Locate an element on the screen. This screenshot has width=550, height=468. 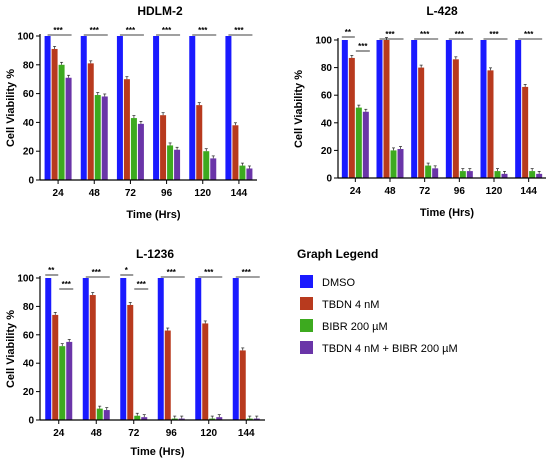
chart-title: L-1236 is located at coordinates (155, 254).